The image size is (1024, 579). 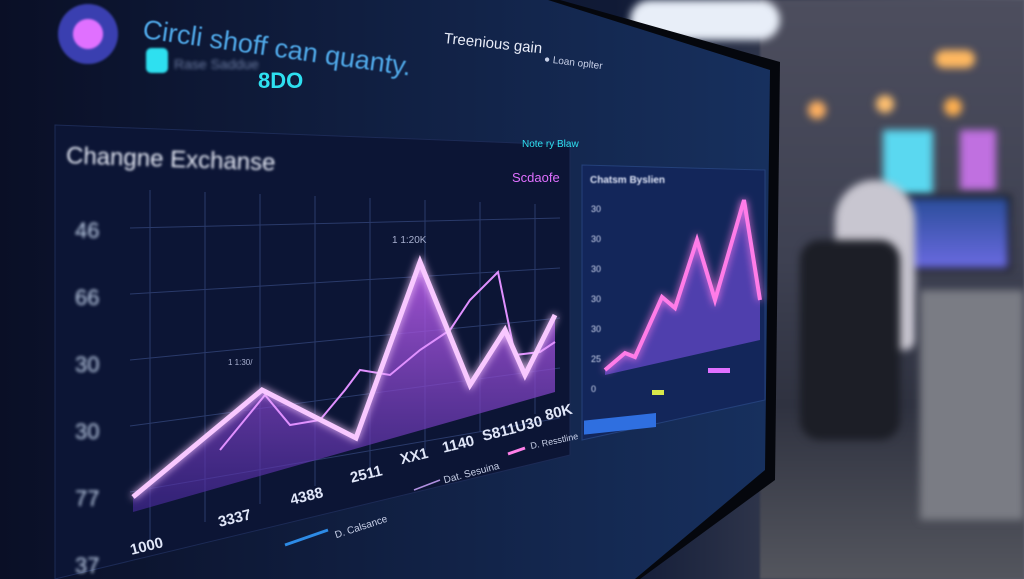 What do you see at coordinates (594, 389) in the screenshot?
I see `tick-label: 0` at bounding box center [594, 389].